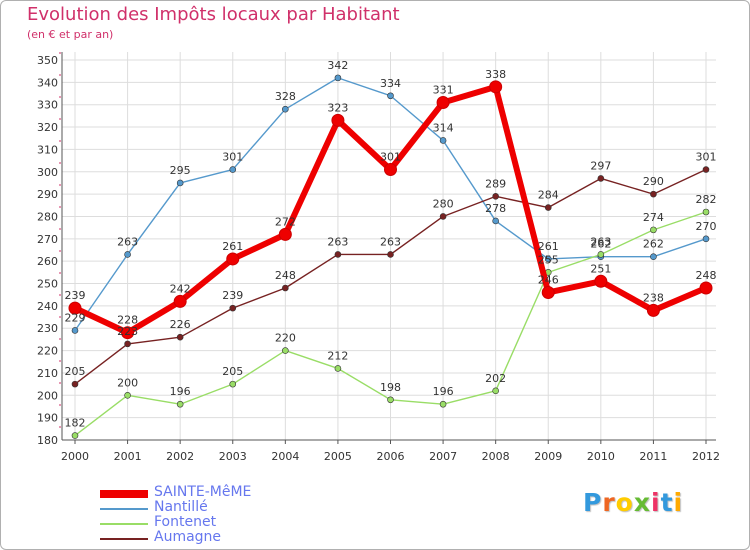  I want to click on y-tick-label: 270, so click(47, 239).